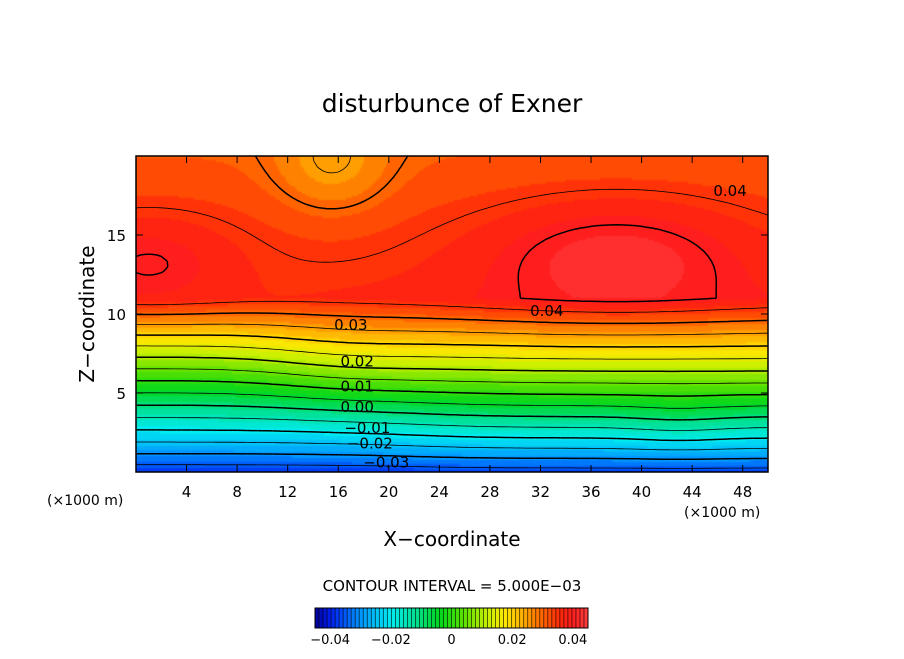  What do you see at coordinates (116, 315) in the screenshot?
I see `y-tick-label: 10` at bounding box center [116, 315].